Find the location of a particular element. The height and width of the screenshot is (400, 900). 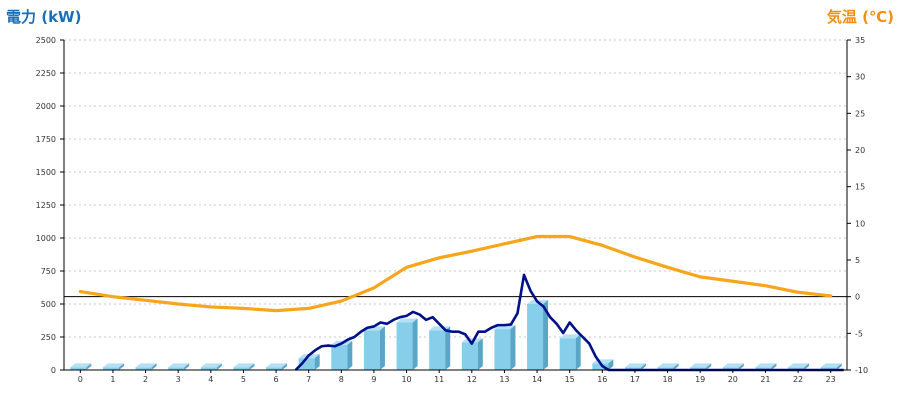

x-tick-label: 3 is located at coordinates (178, 379).